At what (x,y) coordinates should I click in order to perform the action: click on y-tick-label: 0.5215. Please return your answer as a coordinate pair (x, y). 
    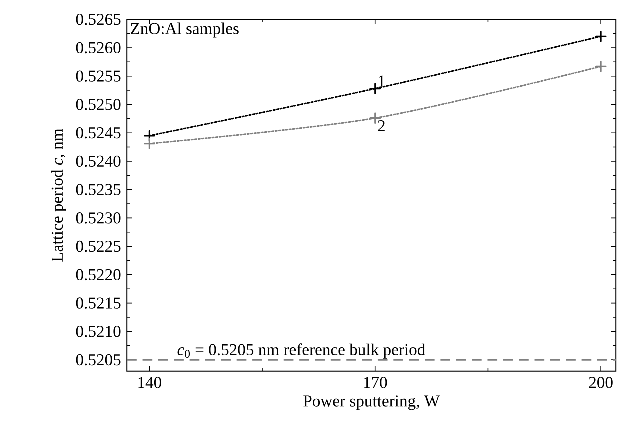
    Looking at the image, I should click on (98, 303).